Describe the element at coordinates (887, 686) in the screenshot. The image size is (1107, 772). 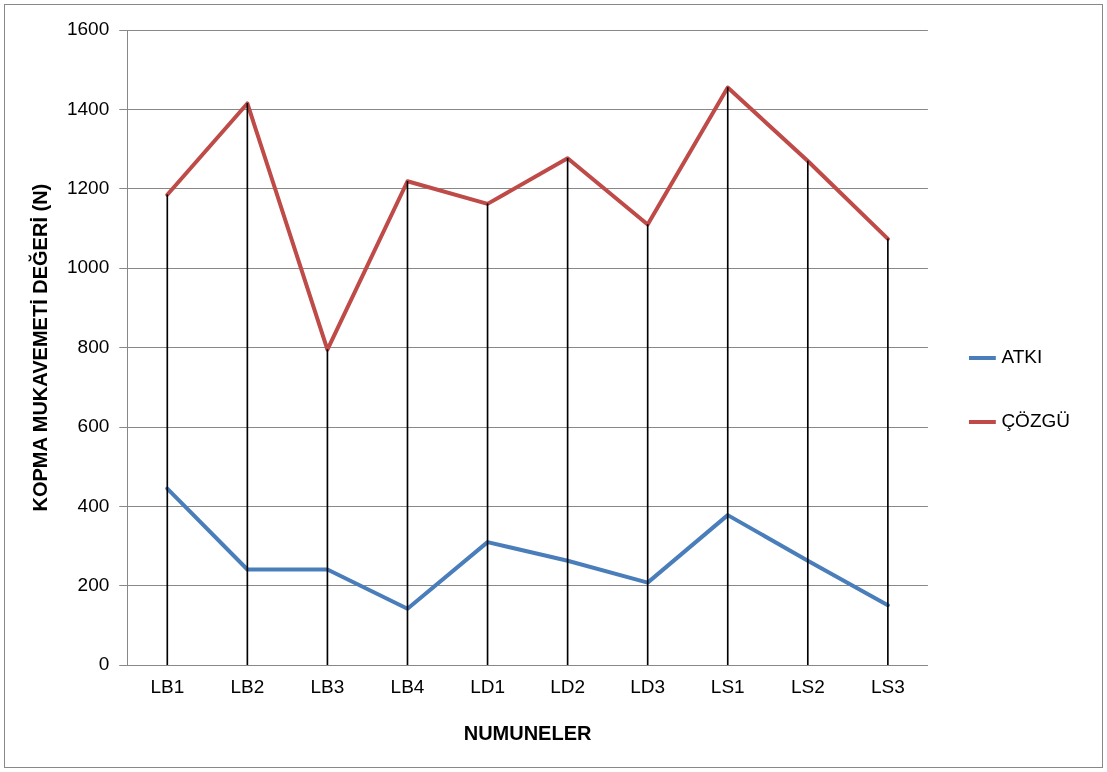
I see `x-tick-label: LS3` at that location.